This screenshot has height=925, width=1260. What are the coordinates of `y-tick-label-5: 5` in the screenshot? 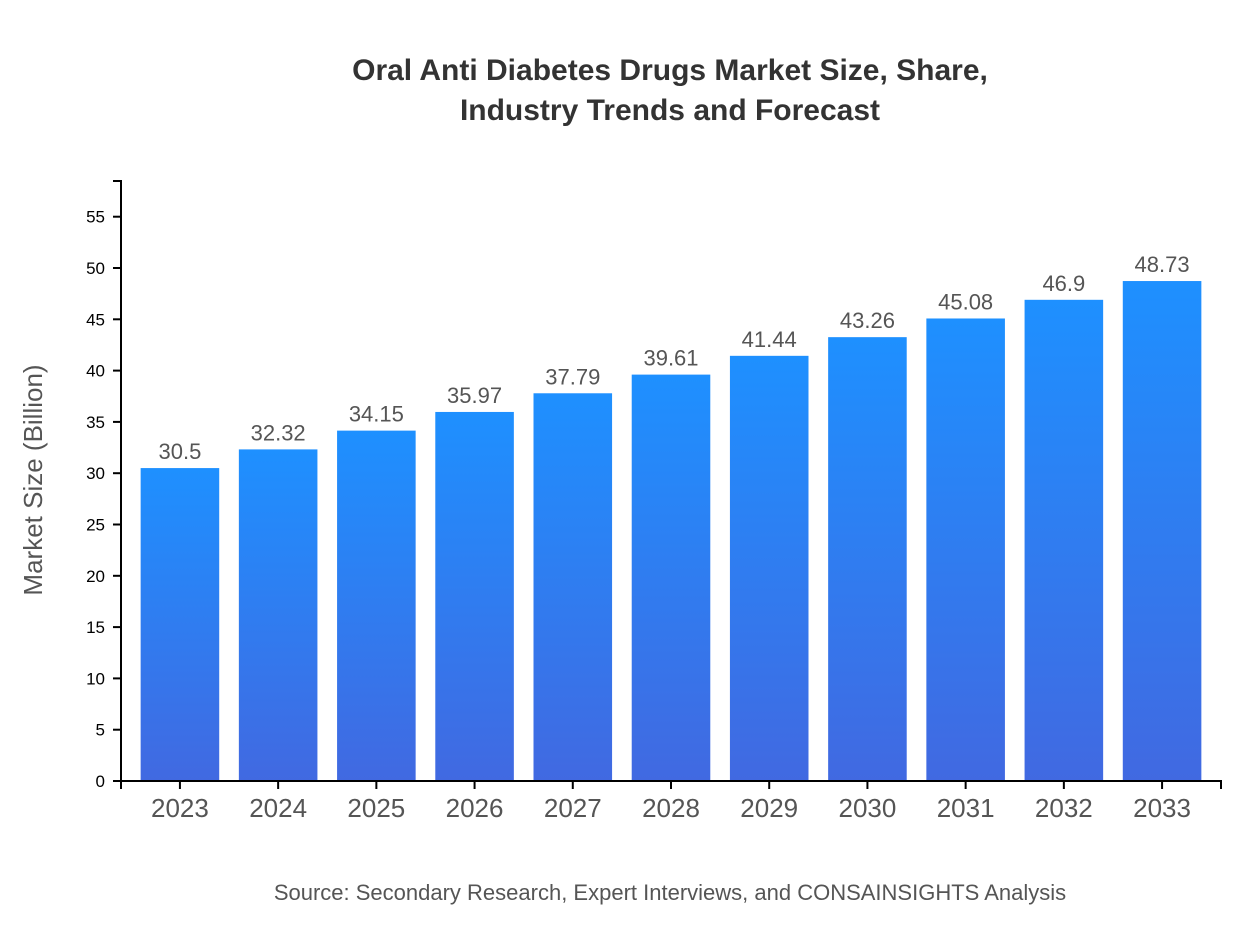 It's located at (100, 730).